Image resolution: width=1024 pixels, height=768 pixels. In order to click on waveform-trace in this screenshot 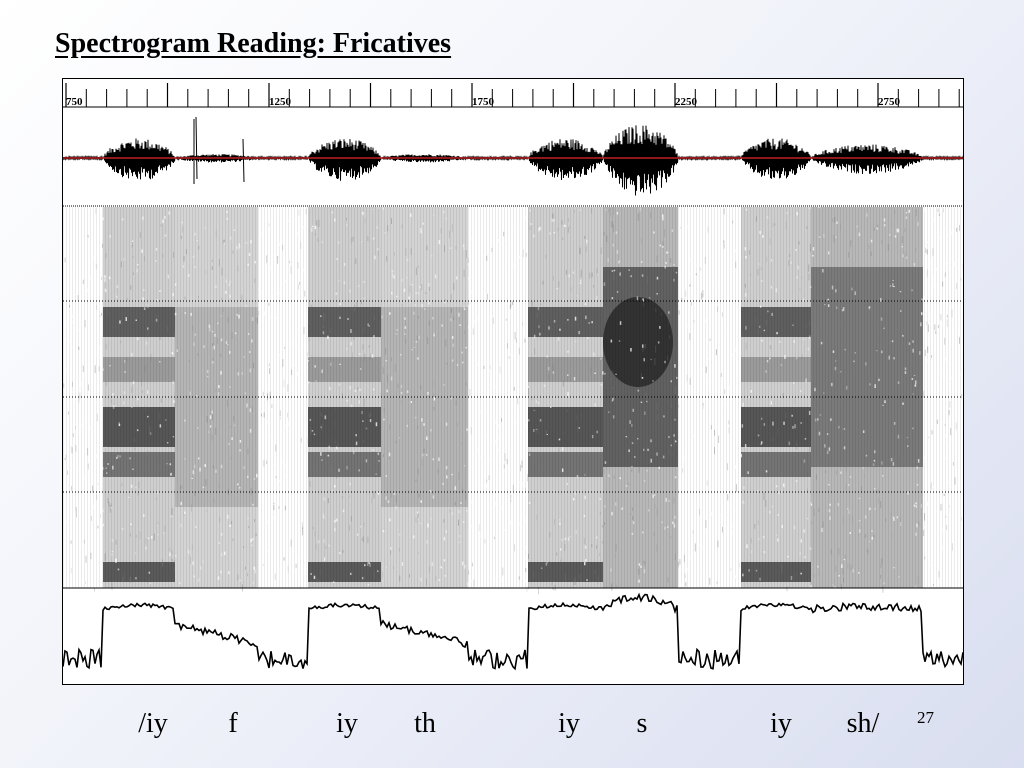, I will do `click(513, 156)`.